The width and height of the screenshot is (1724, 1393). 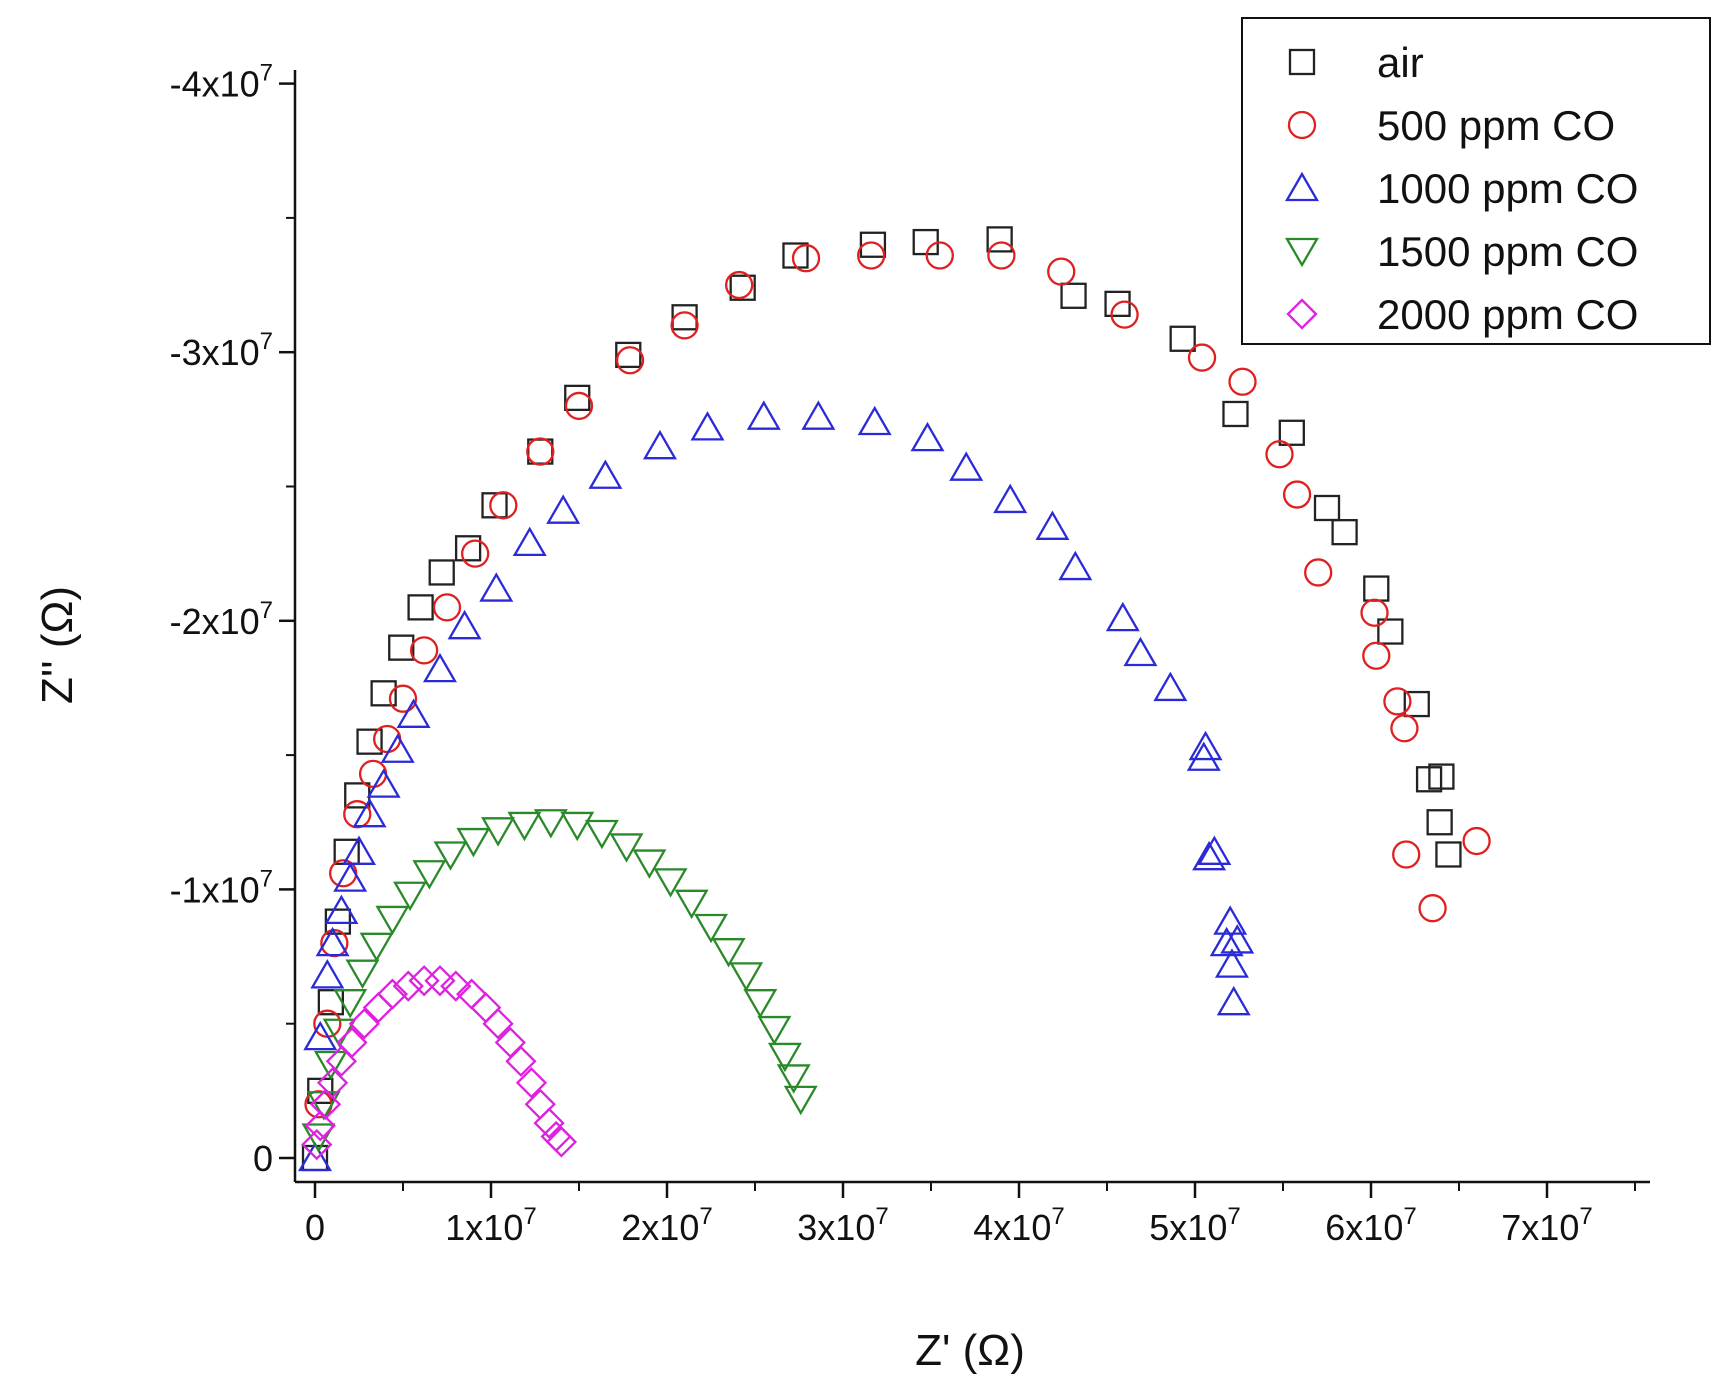 What do you see at coordinates (1507, 314) in the screenshot?
I see `legend-label: 2000 ppm CO` at bounding box center [1507, 314].